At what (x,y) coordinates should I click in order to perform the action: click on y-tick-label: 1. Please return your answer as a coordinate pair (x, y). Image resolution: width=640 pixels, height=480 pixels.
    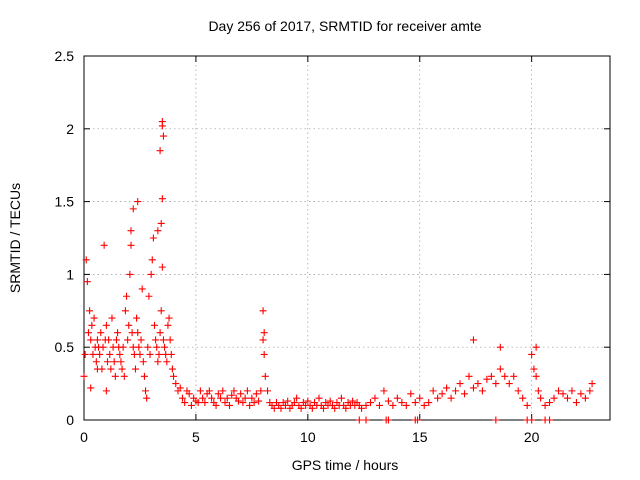
    Looking at the image, I should click on (70, 274).